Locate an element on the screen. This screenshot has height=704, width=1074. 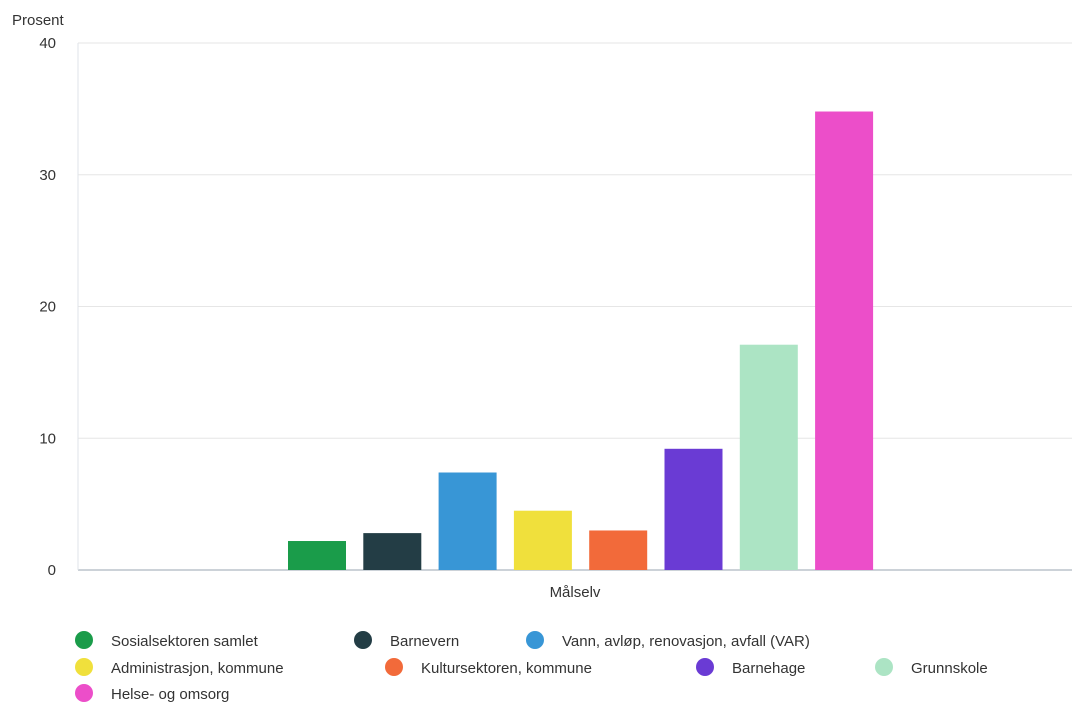
x-tick-label: Målselv is located at coordinates (575, 592).